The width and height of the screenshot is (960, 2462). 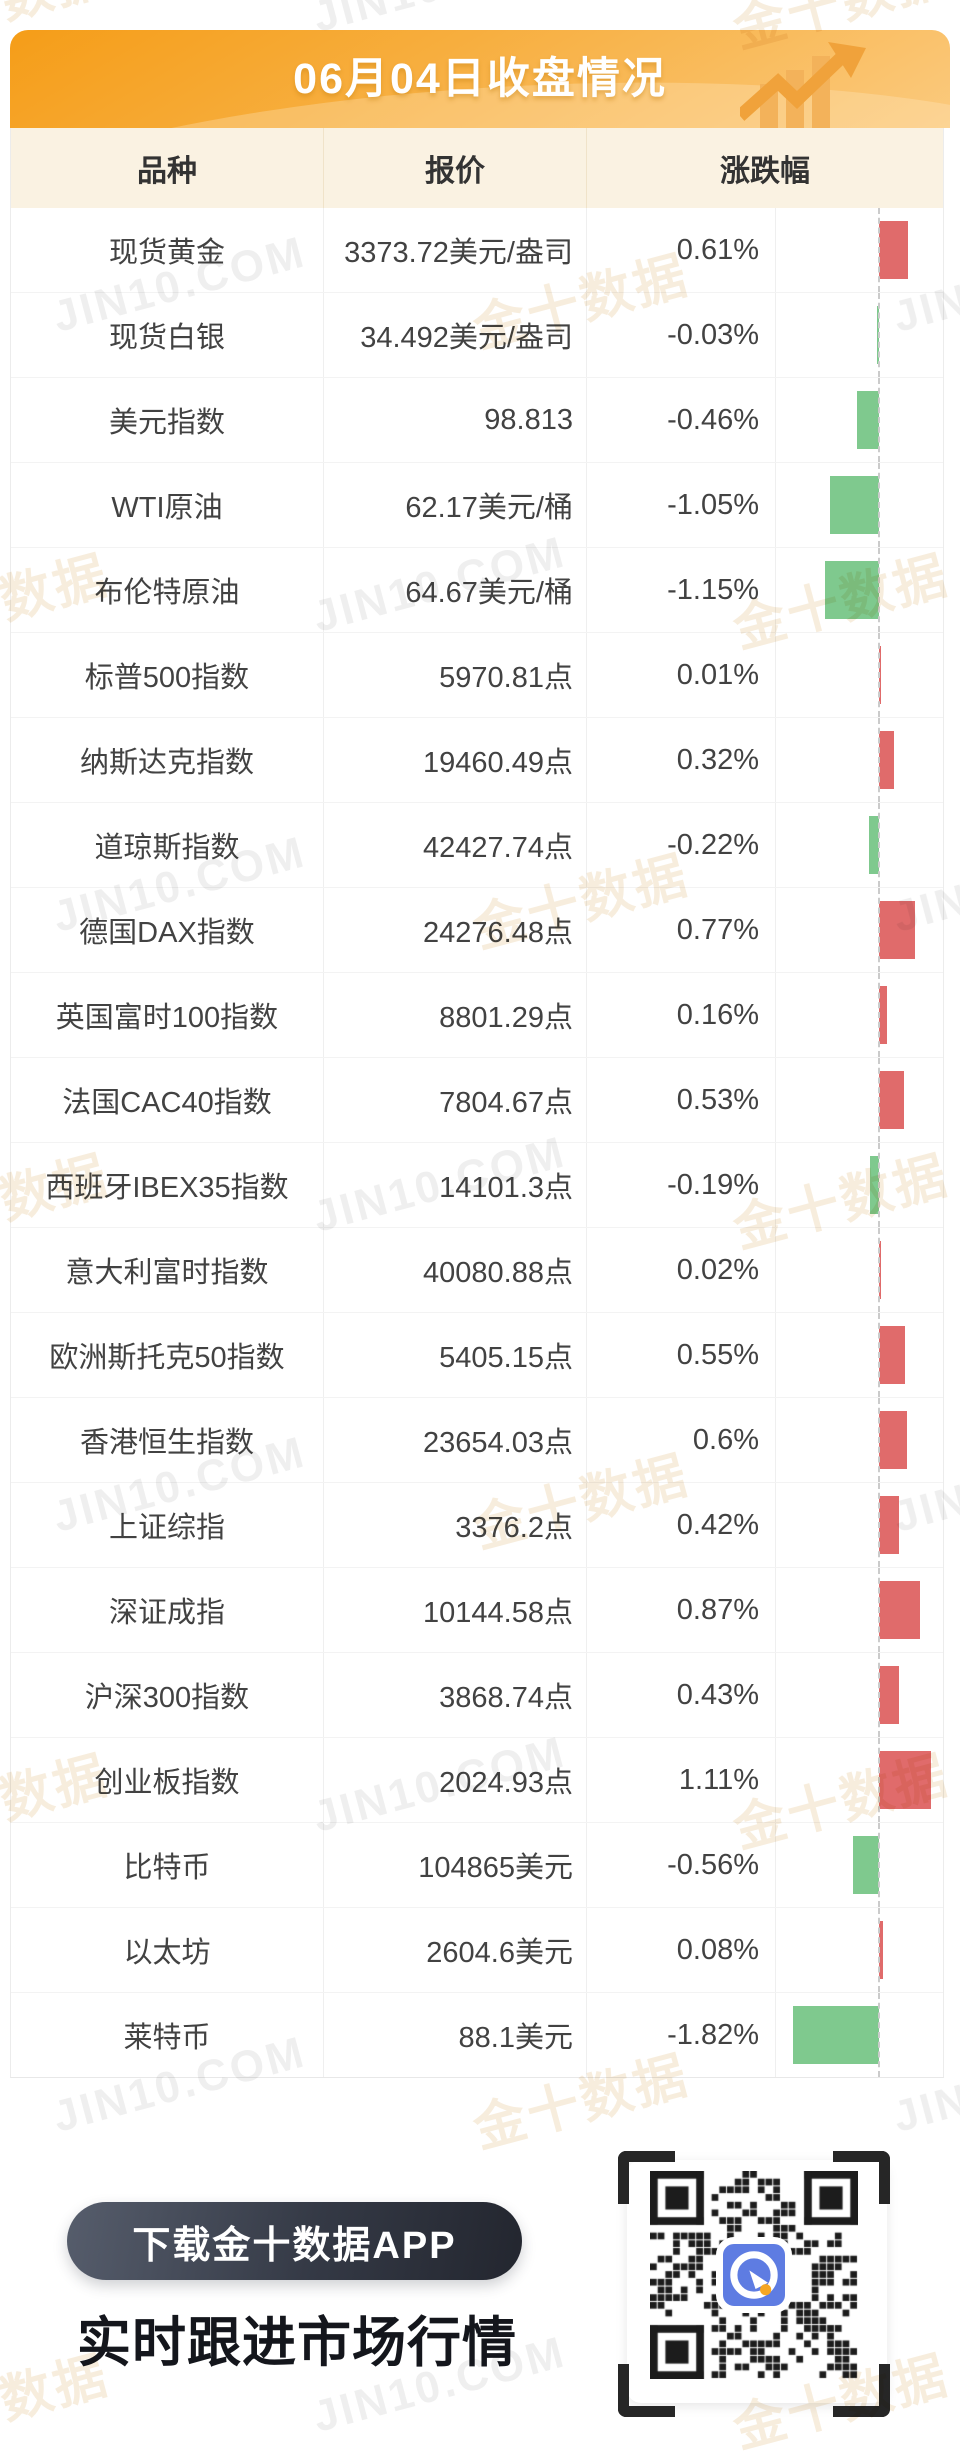 What do you see at coordinates (681, 505) in the screenshot?
I see `change-percent: -1.05%` at bounding box center [681, 505].